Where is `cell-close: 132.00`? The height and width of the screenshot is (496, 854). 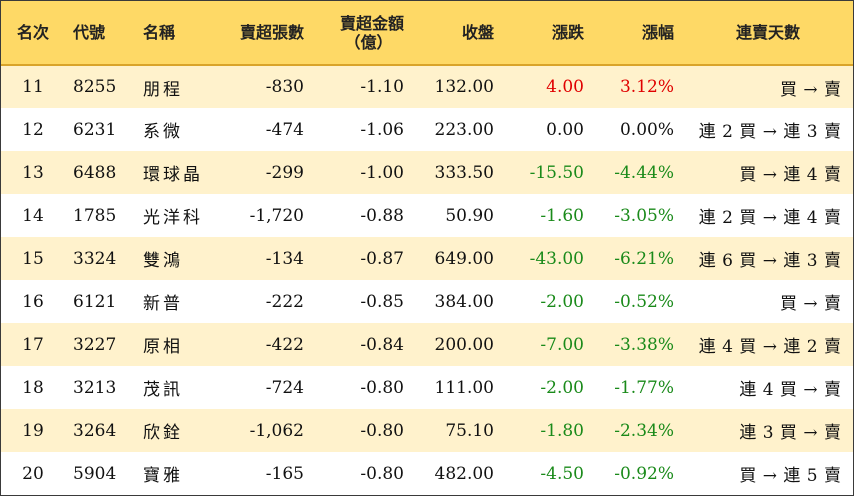
cell-close: 132.00 is located at coordinates (464, 87).